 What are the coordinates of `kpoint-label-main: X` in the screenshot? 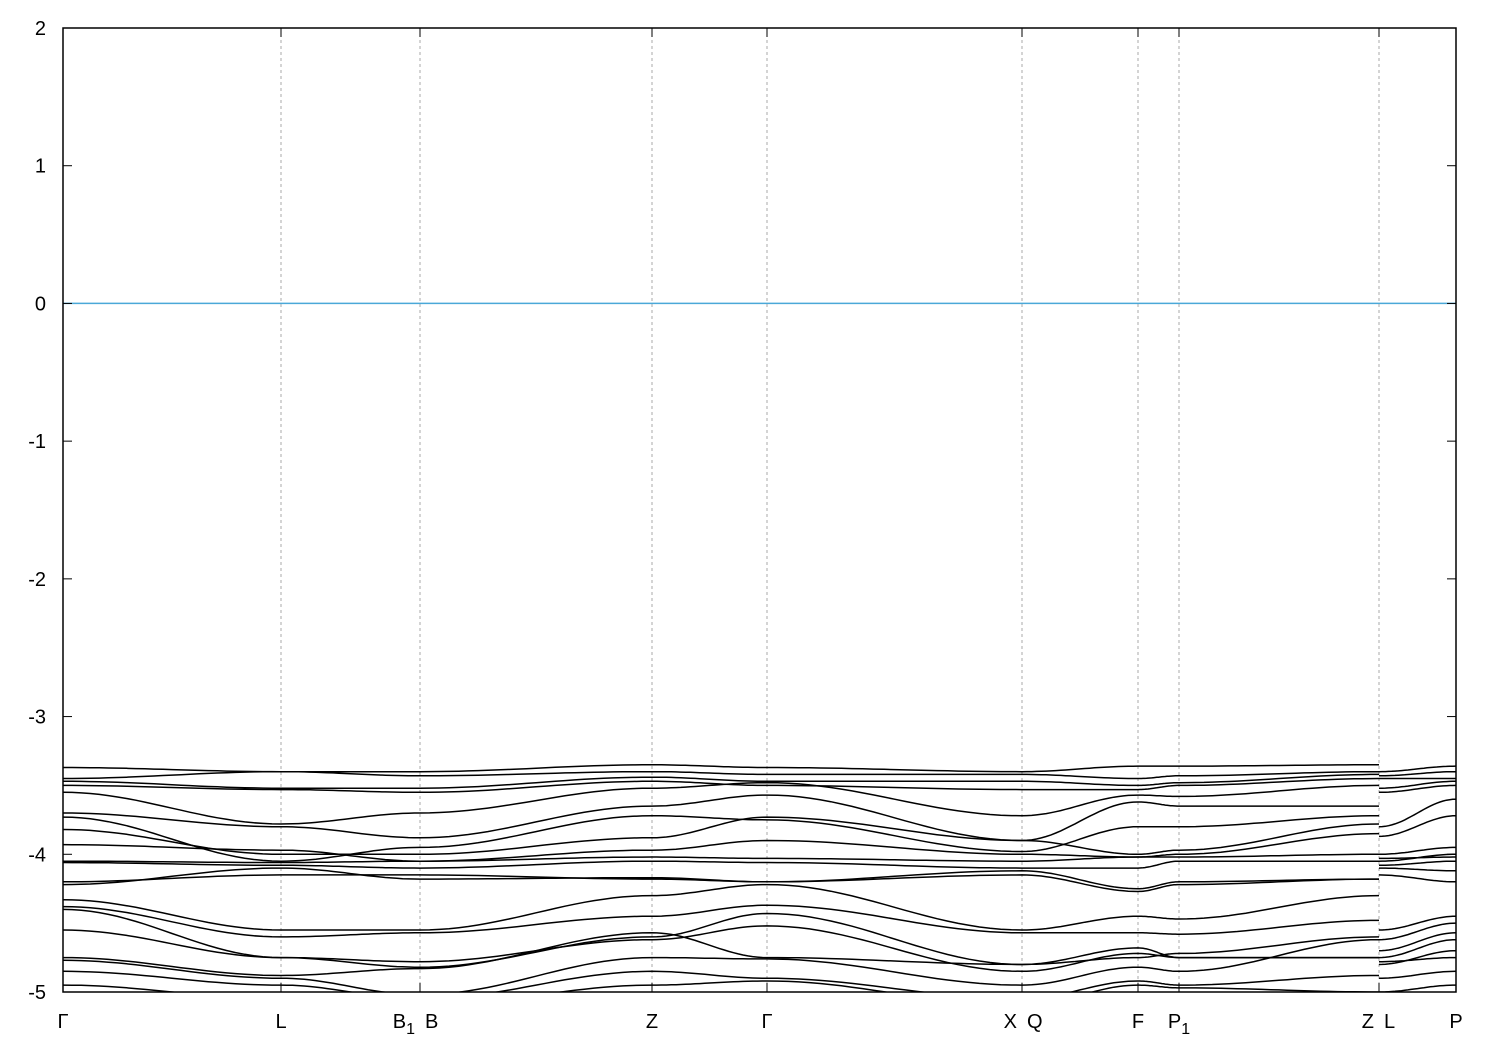 It's located at (1010, 1022).